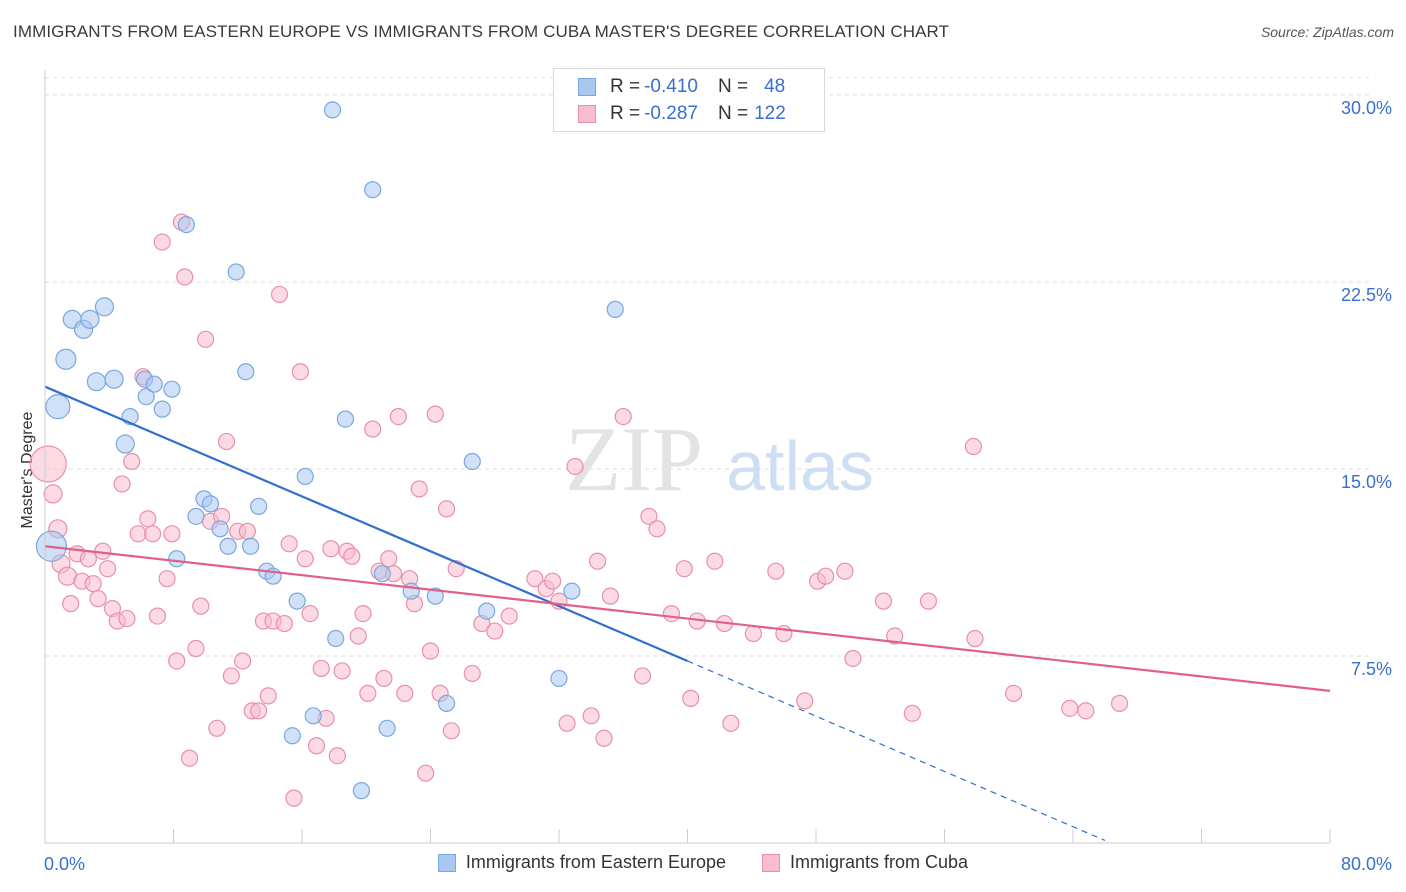 The height and width of the screenshot is (892, 1406). I want to click on legend-r-value: -0.287, so click(671, 113).